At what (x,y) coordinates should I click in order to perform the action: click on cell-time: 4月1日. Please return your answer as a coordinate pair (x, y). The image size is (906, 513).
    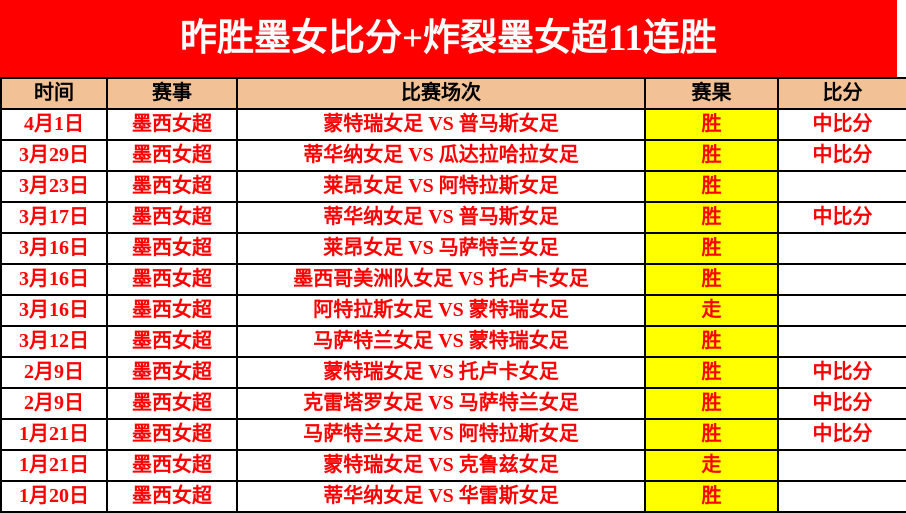
    Looking at the image, I should click on (54, 124).